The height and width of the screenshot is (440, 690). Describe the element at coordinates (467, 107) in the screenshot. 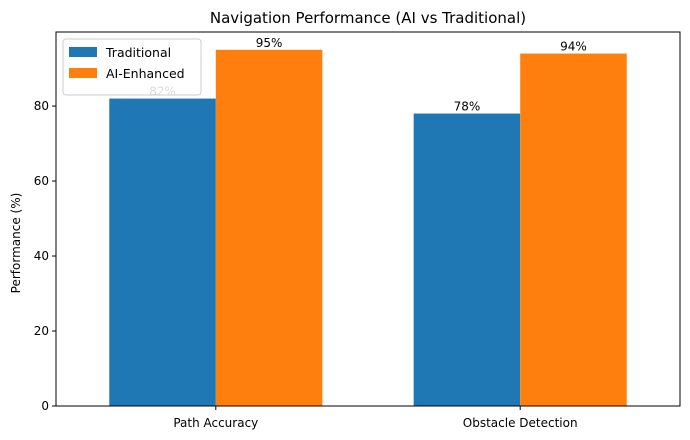

I see `bar-value-label: 78%` at that location.